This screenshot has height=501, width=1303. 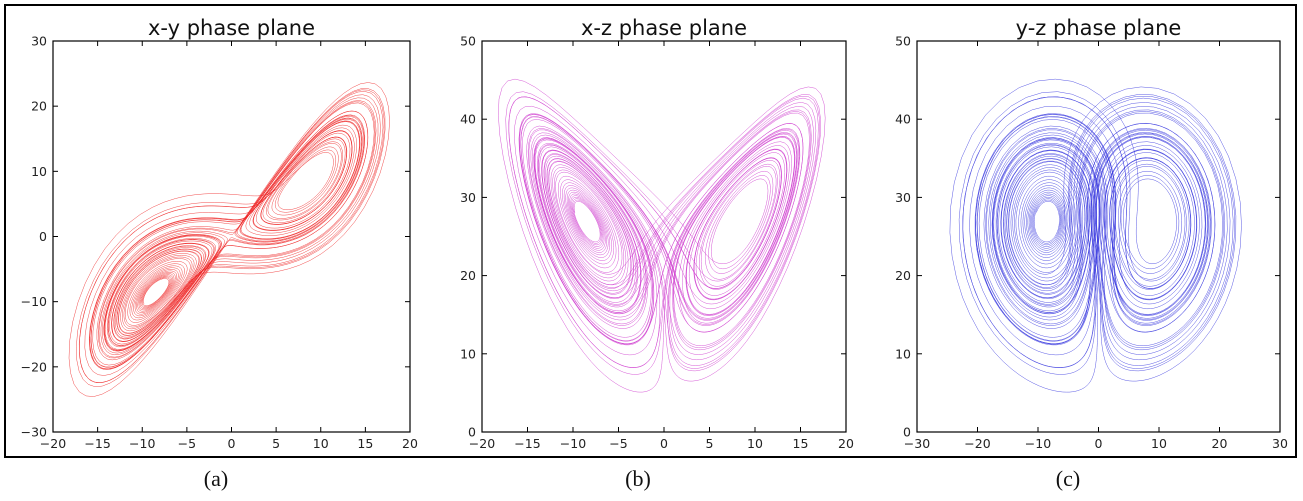 What do you see at coordinates (917, 443) in the screenshot?
I see `x-tick-label: −30` at bounding box center [917, 443].